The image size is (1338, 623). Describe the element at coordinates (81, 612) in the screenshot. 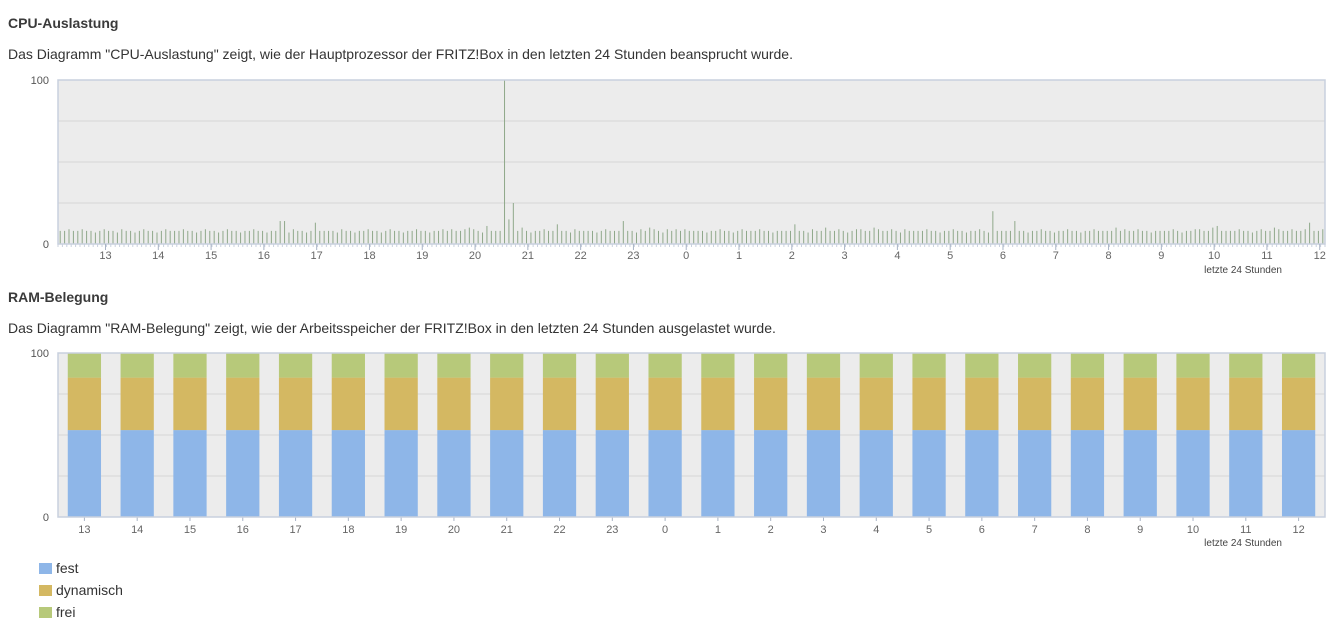

I see `legend-item-frei: frei` at that location.